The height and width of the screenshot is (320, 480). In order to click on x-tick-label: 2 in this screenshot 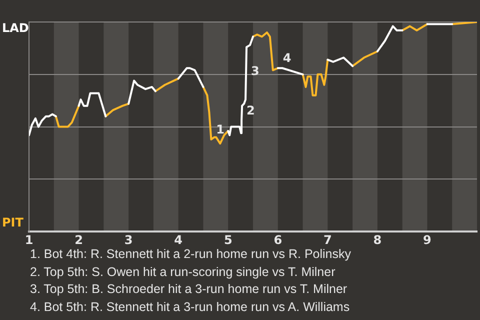, I will do `click(78, 239)`.